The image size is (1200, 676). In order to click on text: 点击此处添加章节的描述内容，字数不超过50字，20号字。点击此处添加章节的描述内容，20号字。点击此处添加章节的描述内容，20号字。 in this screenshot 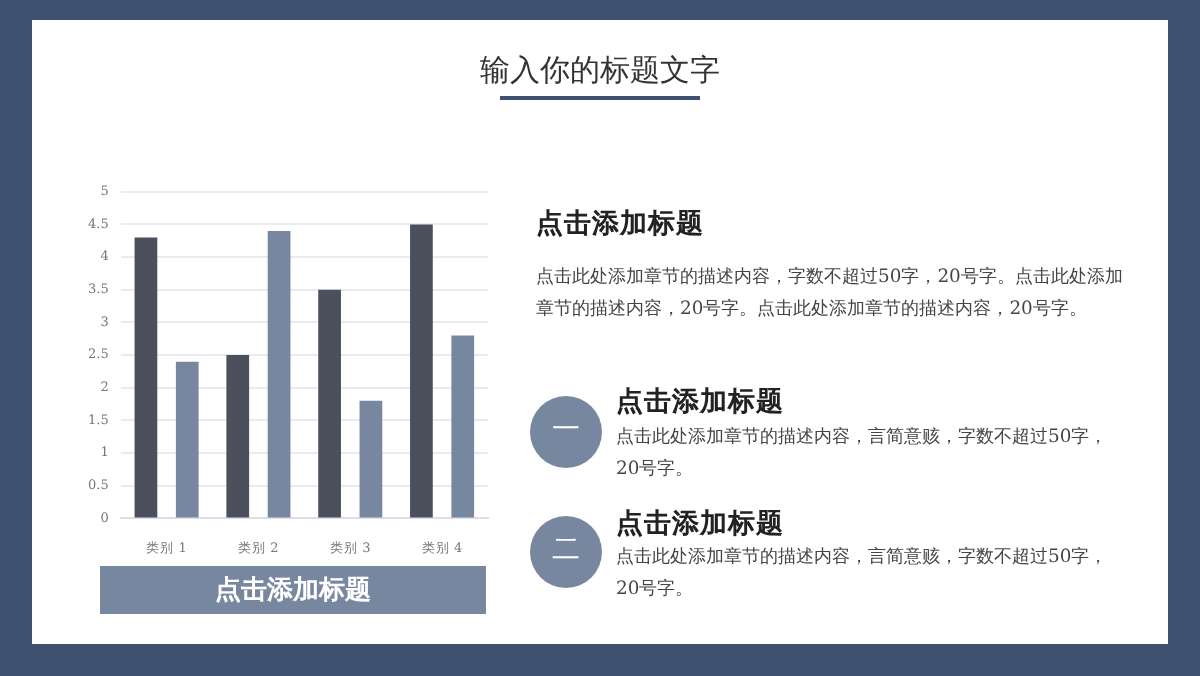, I will do `click(830, 294)`.